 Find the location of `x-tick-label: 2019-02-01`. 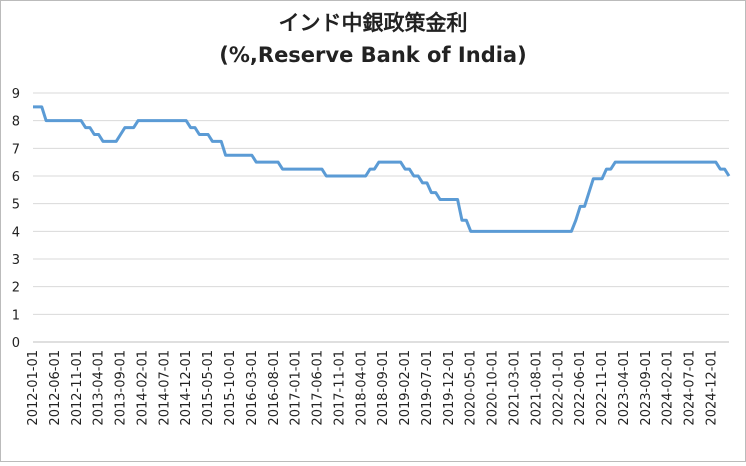

x-tick-label: 2019-02-01 is located at coordinates (405, 388).